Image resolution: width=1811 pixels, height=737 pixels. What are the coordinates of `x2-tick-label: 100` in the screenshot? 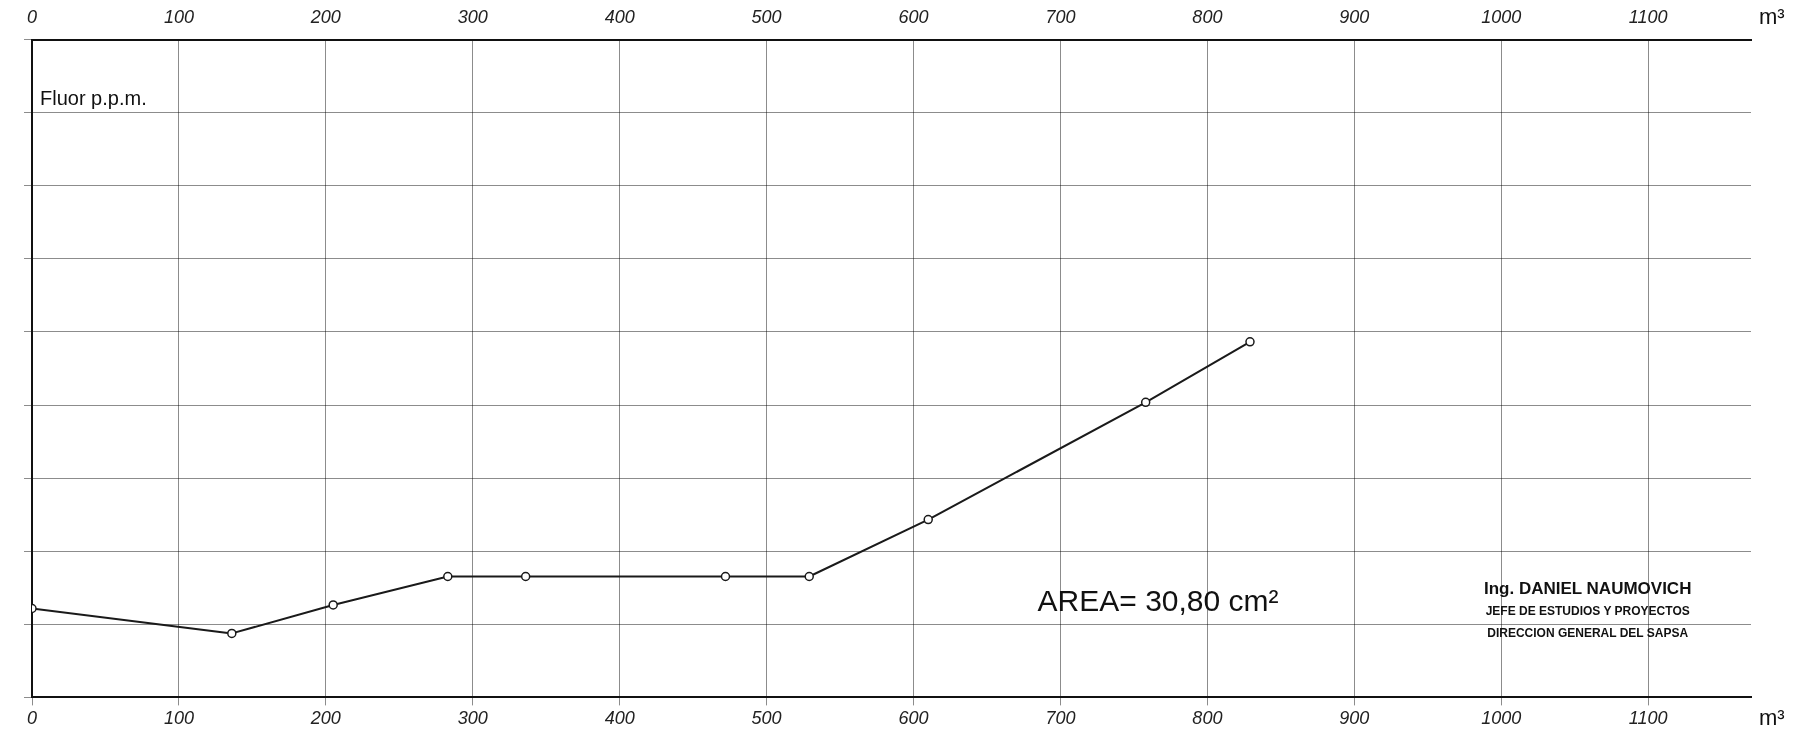 It's located at (178, 718).